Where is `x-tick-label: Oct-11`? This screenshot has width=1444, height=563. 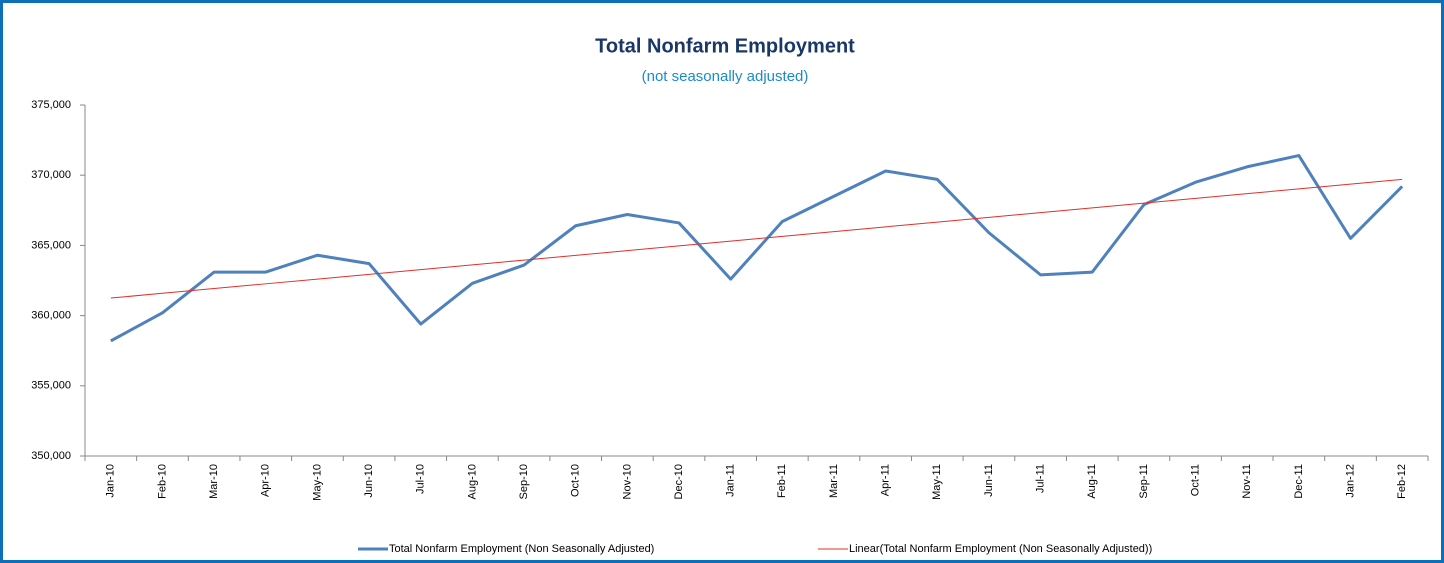
x-tick-label: Oct-11 is located at coordinates (1195, 480).